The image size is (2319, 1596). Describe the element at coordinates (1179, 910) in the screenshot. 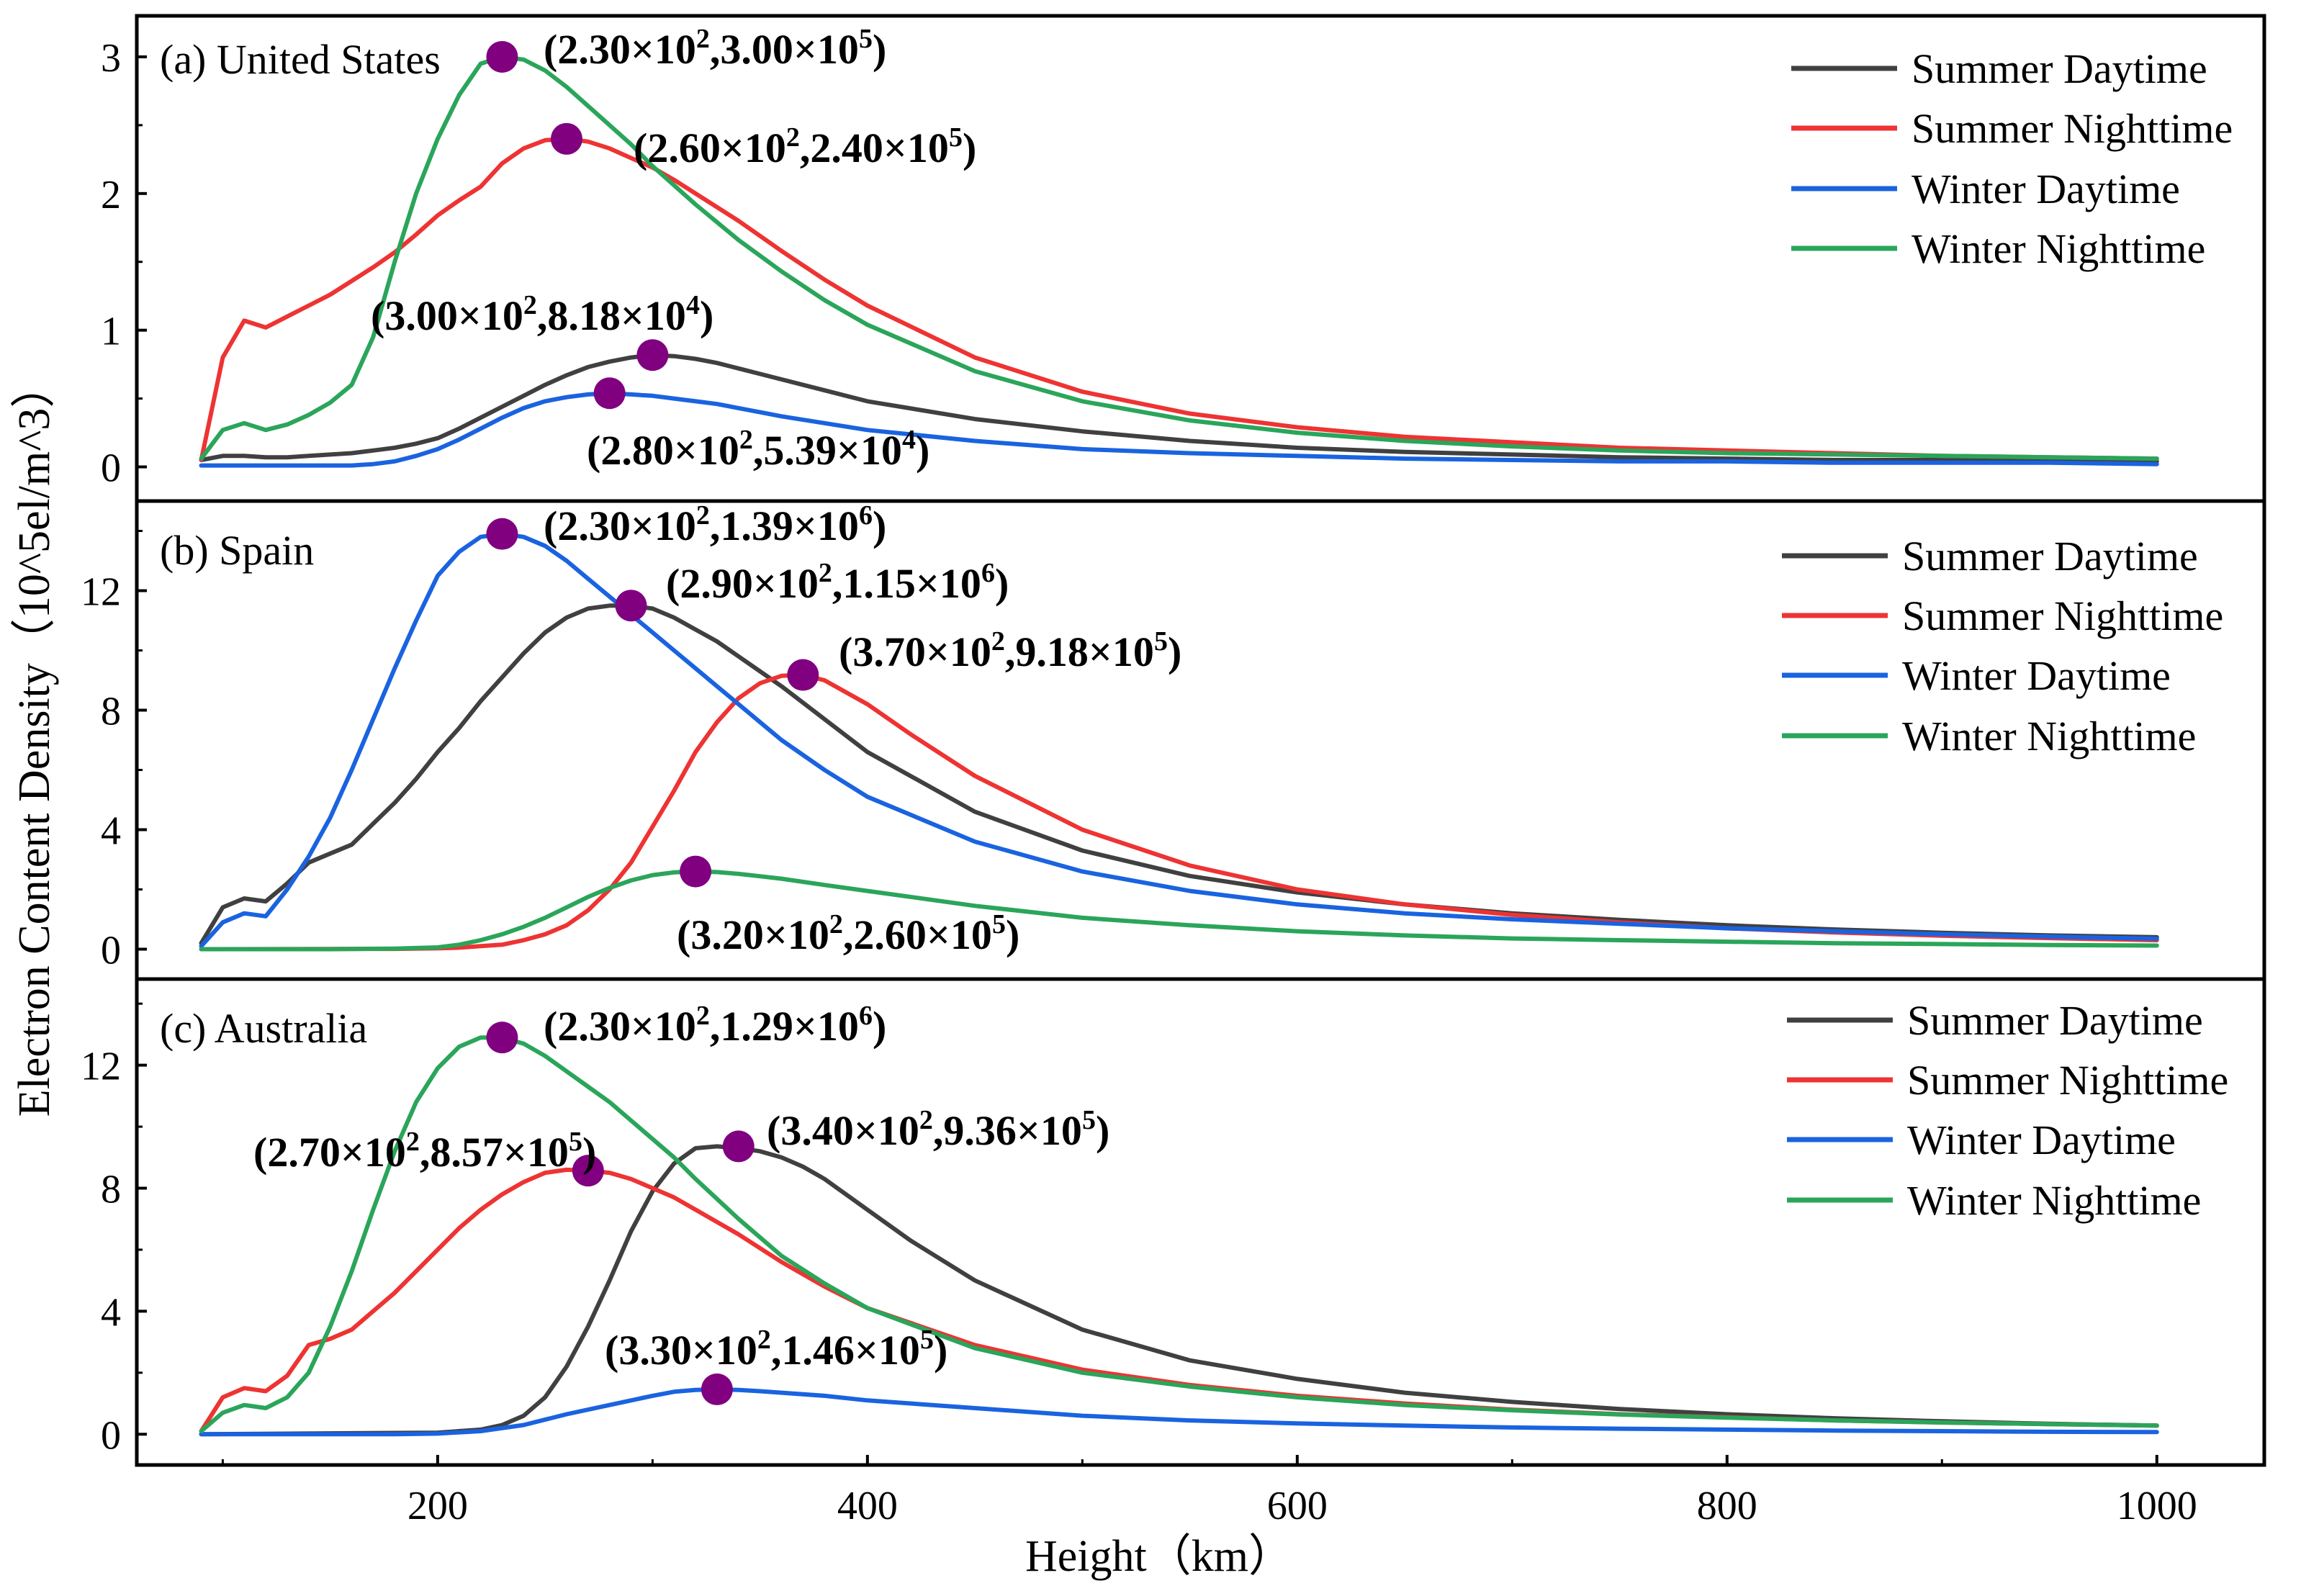

I see `series-line-winter-nighttime` at that location.